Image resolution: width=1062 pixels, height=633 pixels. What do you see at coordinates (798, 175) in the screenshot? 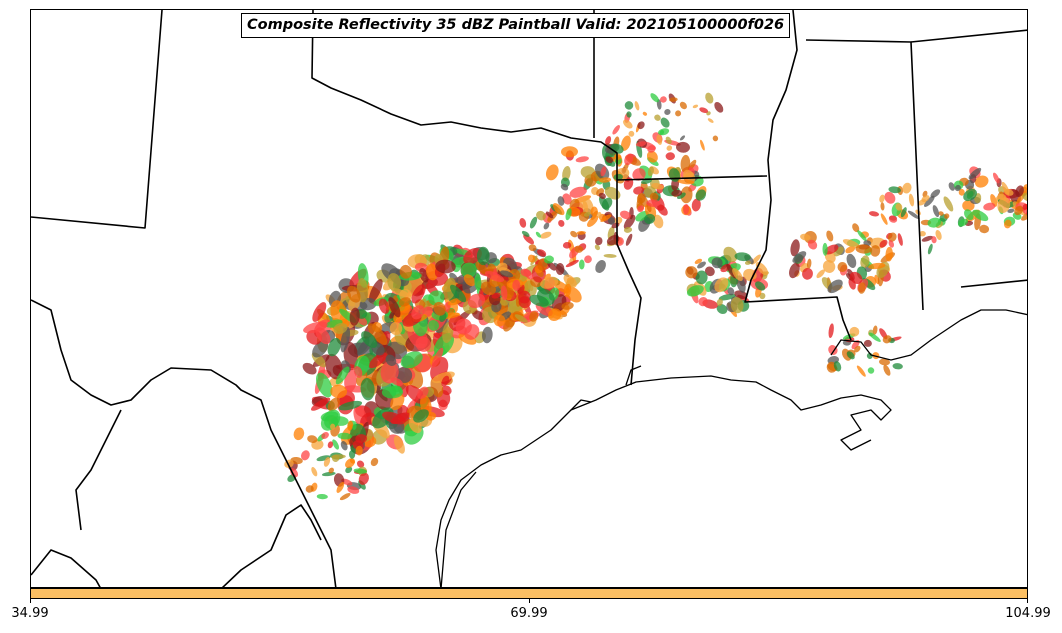
I see `border-ms-river` at bounding box center [798, 175].